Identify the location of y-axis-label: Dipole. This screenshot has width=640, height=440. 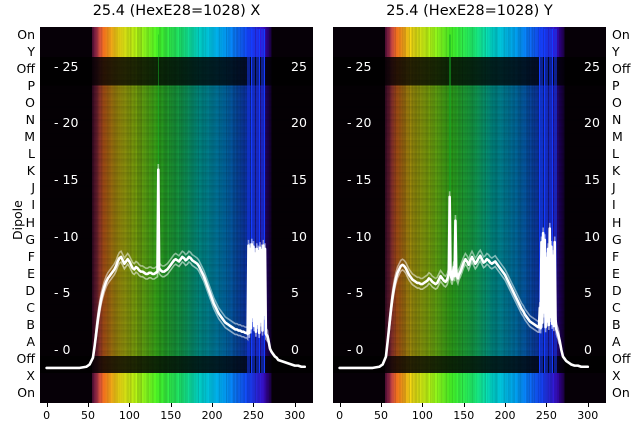
(17, 220).